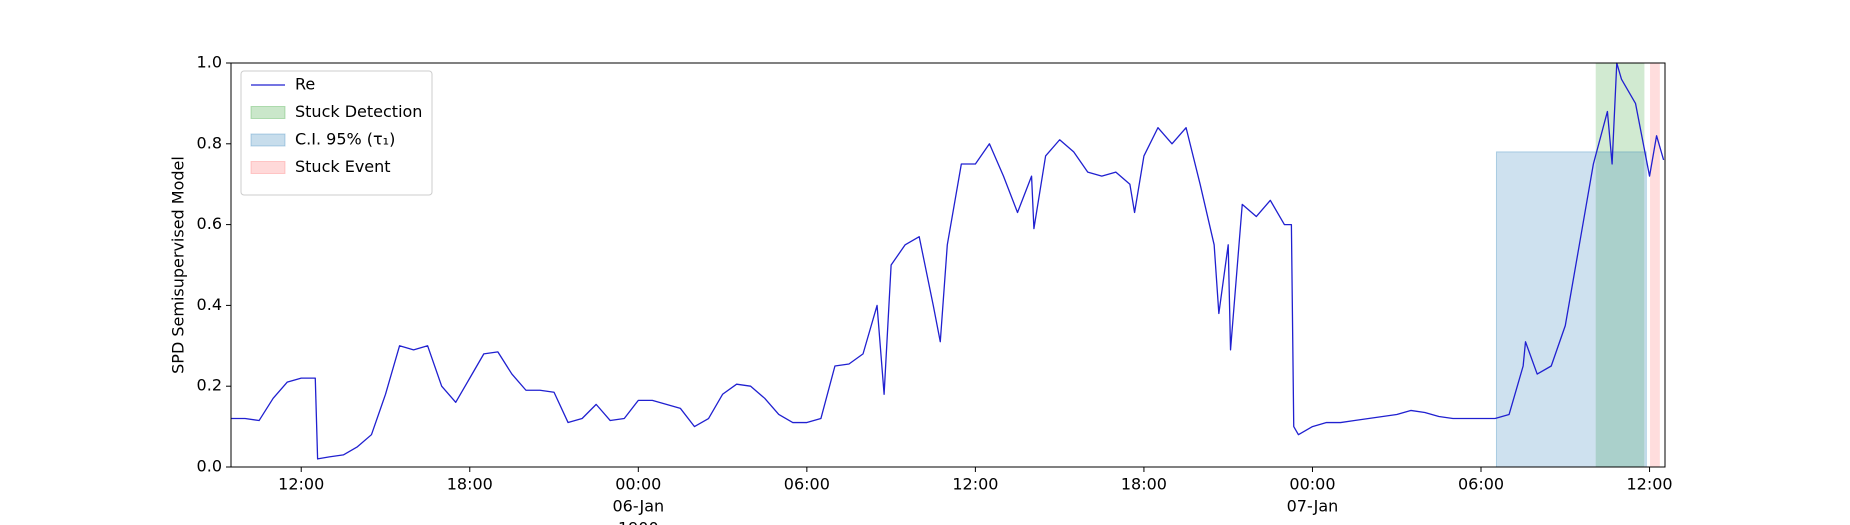 This screenshot has height=525, width=1850. What do you see at coordinates (209, 304) in the screenshot?
I see `y-tick-label: 0.4` at bounding box center [209, 304].